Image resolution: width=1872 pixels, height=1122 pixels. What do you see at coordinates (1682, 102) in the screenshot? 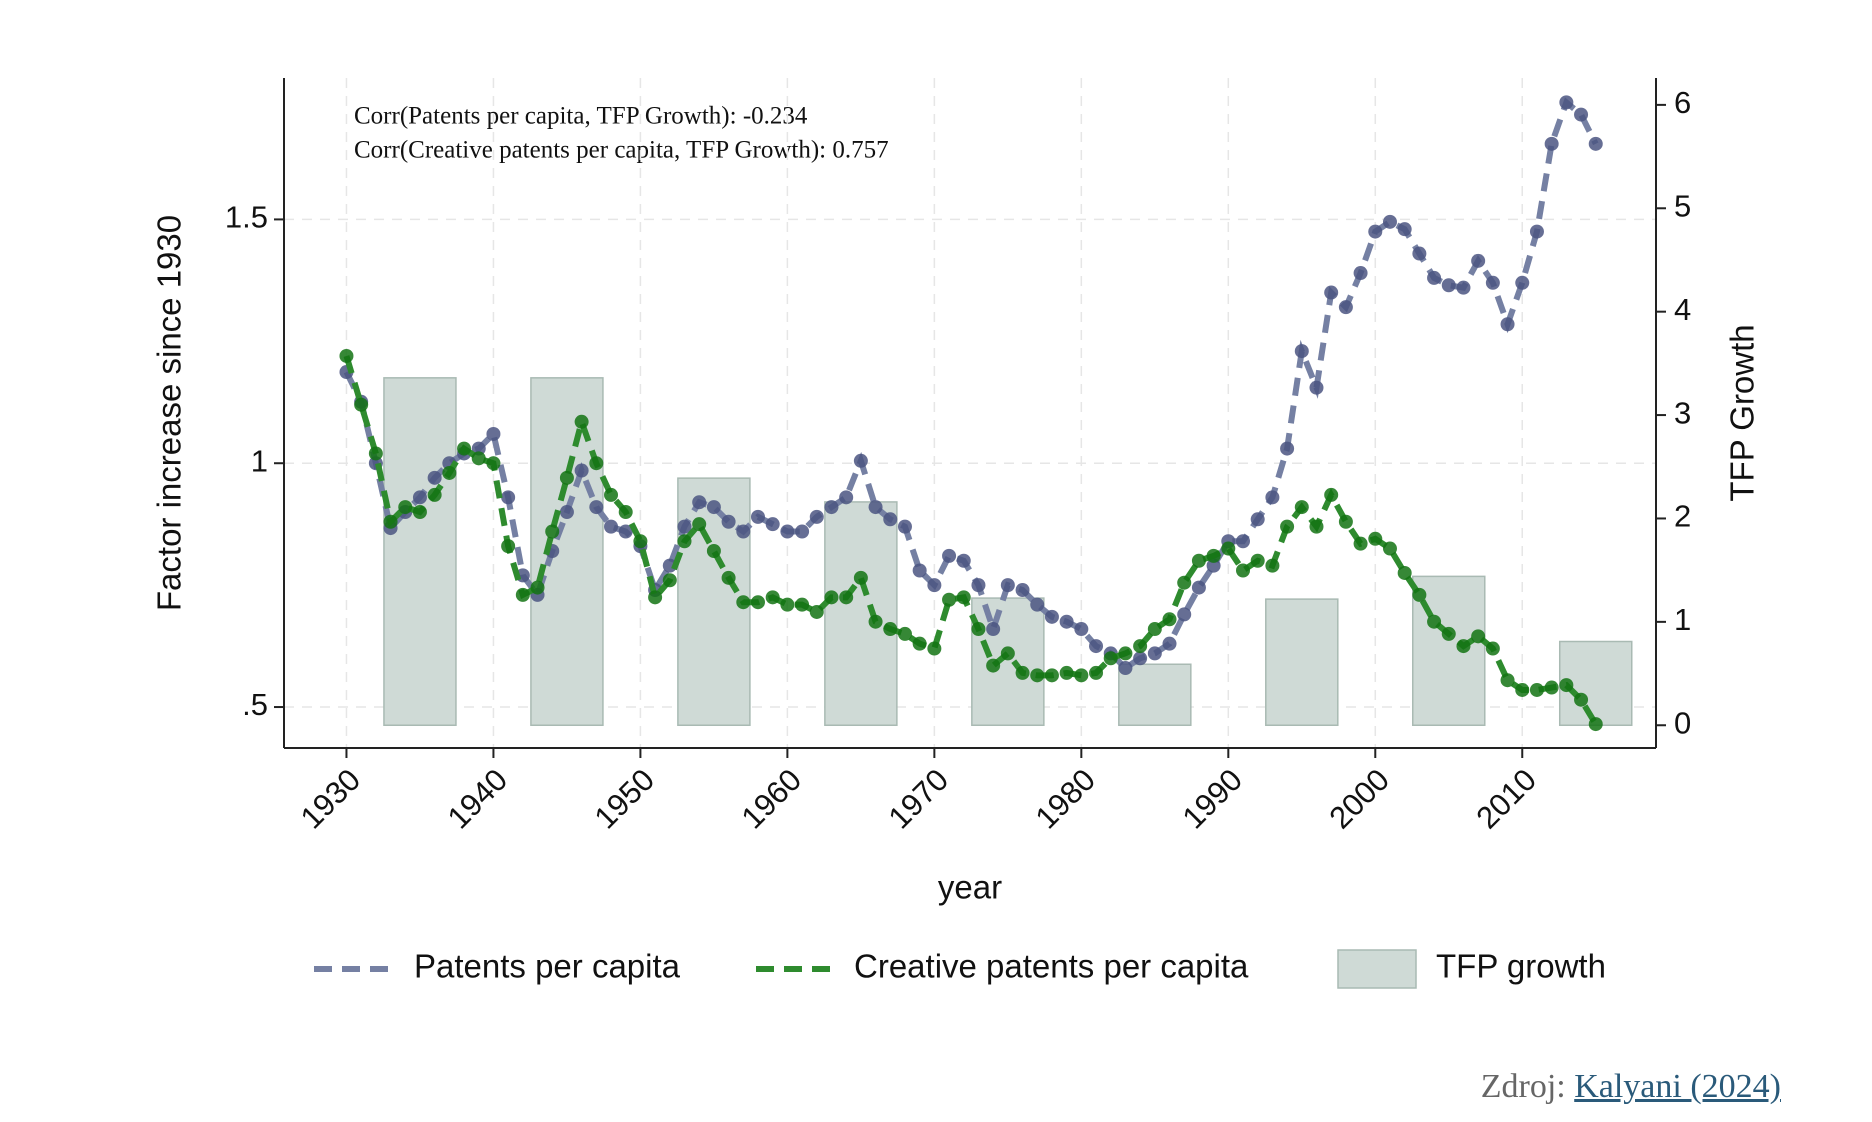
I see `y2-tick-label: 6` at bounding box center [1682, 102].